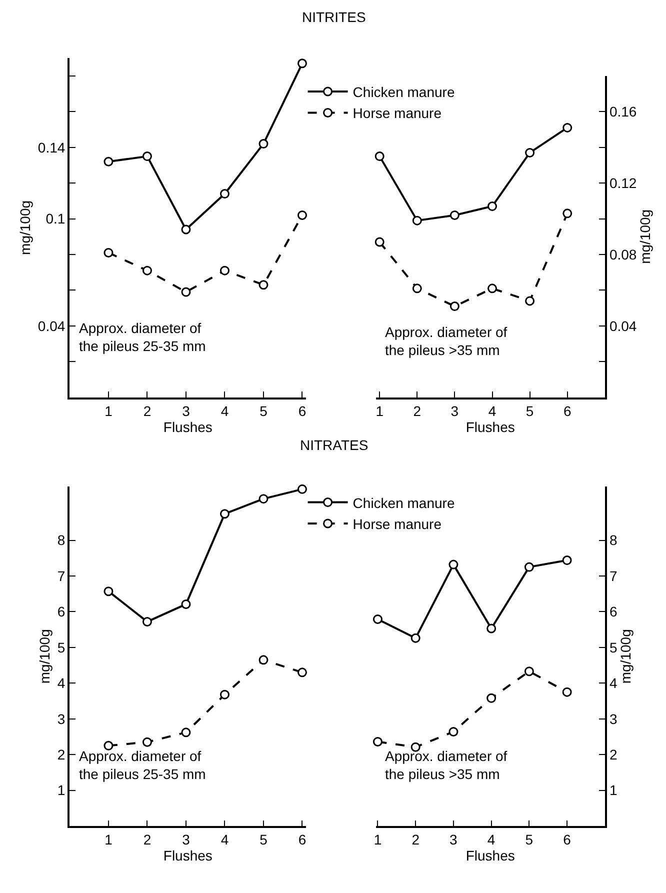 This screenshot has width=666, height=893. I want to click on legend-label: Horse manure, so click(397, 524).